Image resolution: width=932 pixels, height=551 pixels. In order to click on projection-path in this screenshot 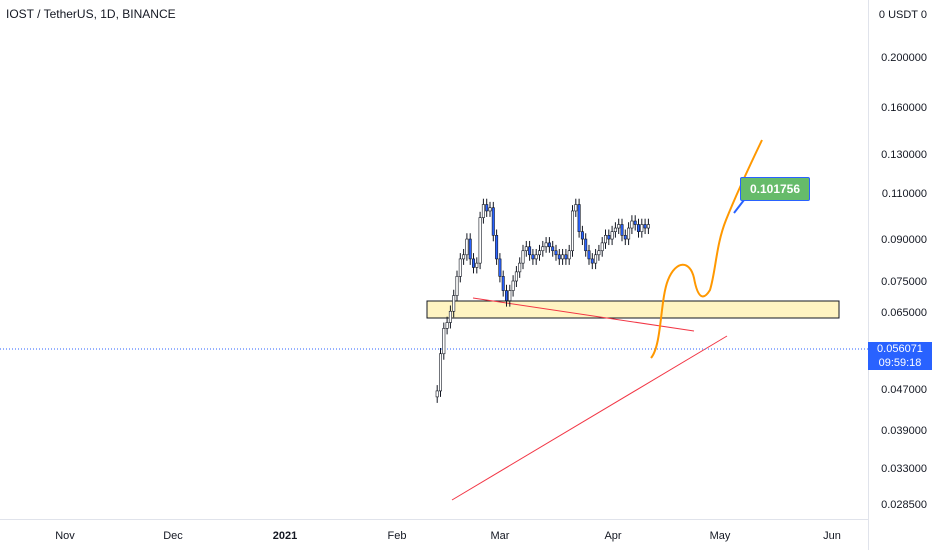, I will do `click(706, 249)`.